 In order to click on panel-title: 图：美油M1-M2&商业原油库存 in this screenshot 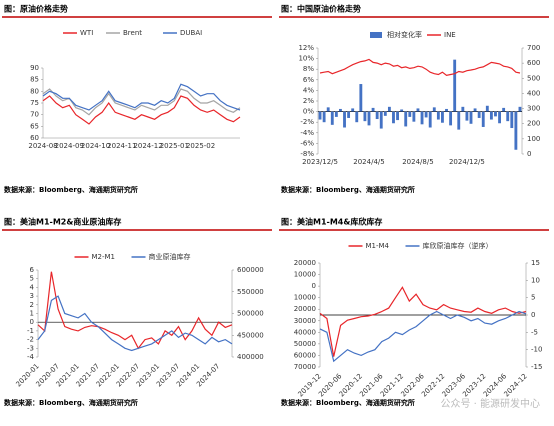, I will do `click(62, 222)`.